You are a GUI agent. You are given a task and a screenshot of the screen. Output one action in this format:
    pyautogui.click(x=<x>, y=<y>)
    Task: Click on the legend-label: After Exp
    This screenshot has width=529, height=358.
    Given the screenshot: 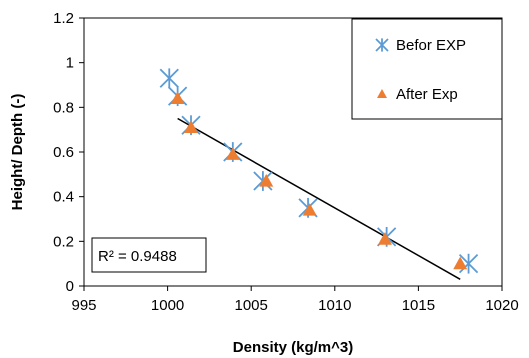 What is the action you would take?
    pyautogui.click(x=427, y=94)
    